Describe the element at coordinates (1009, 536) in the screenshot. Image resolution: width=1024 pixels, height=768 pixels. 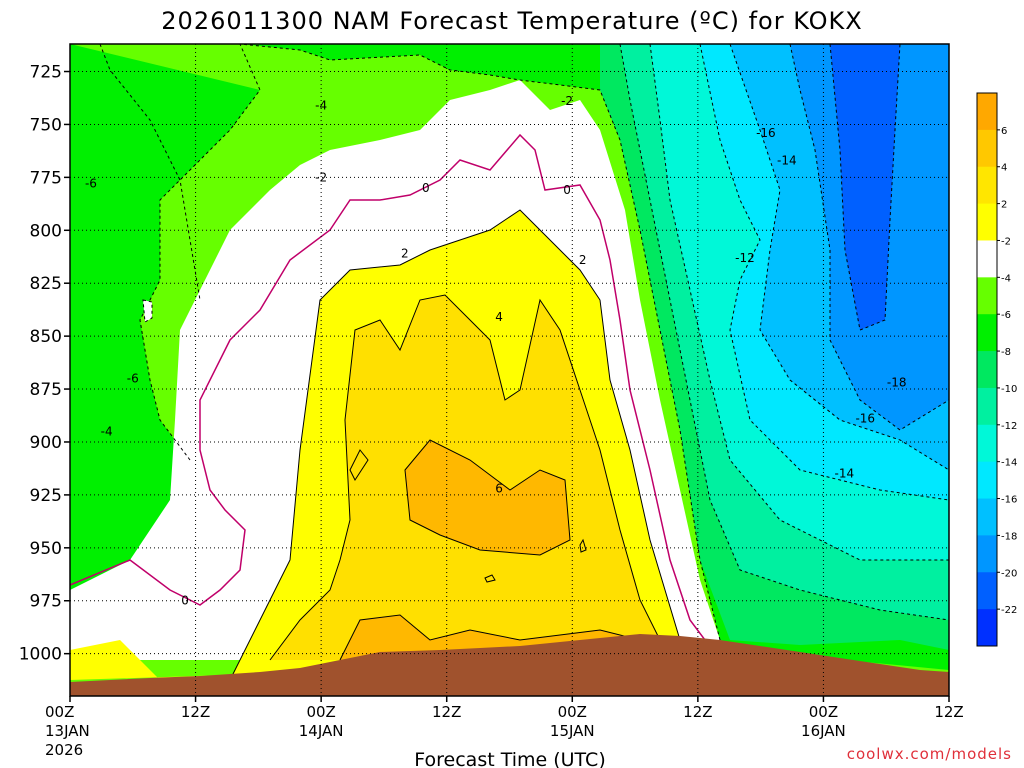
I see `colorbar-label: -18` at that location.